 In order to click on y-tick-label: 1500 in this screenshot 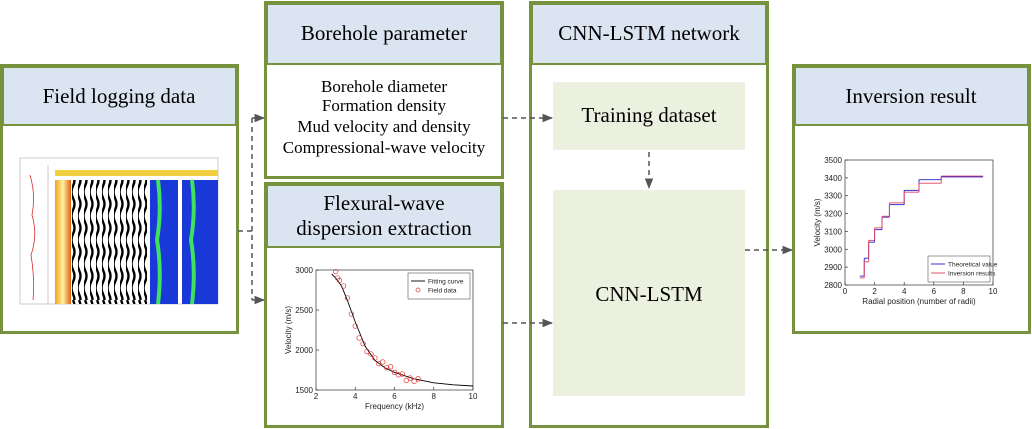, I will do `click(304, 390)`.